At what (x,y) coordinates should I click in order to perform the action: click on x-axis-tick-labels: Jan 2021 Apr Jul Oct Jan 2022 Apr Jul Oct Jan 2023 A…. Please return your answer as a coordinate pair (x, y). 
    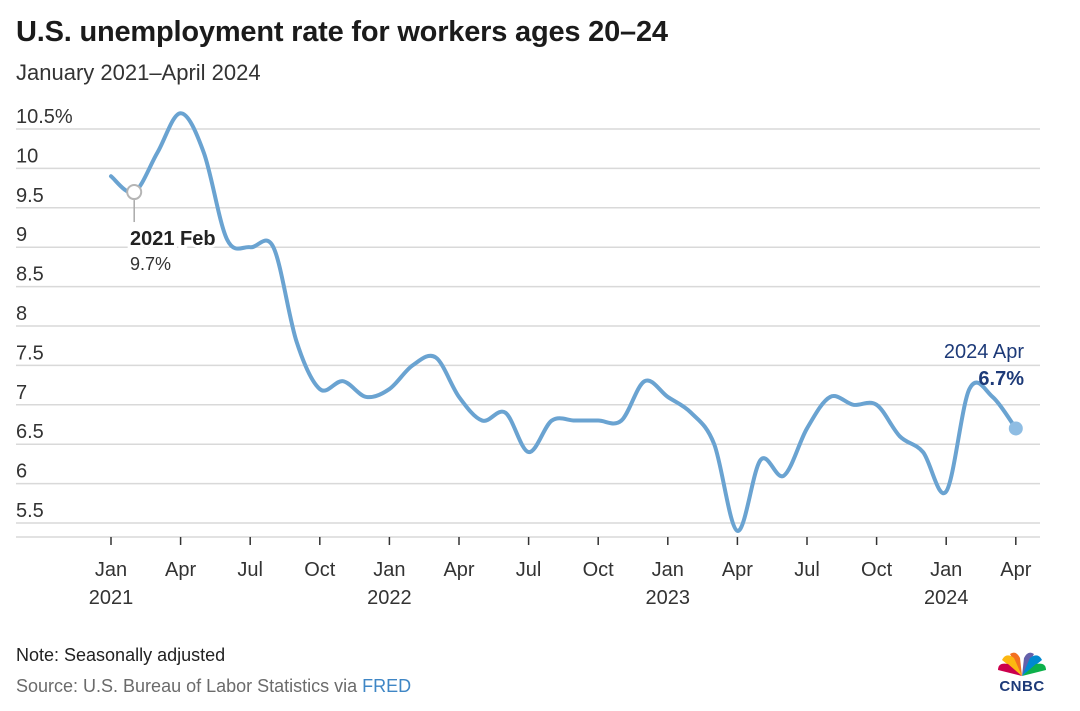
    Looking at the image, I should click on (560, 573).